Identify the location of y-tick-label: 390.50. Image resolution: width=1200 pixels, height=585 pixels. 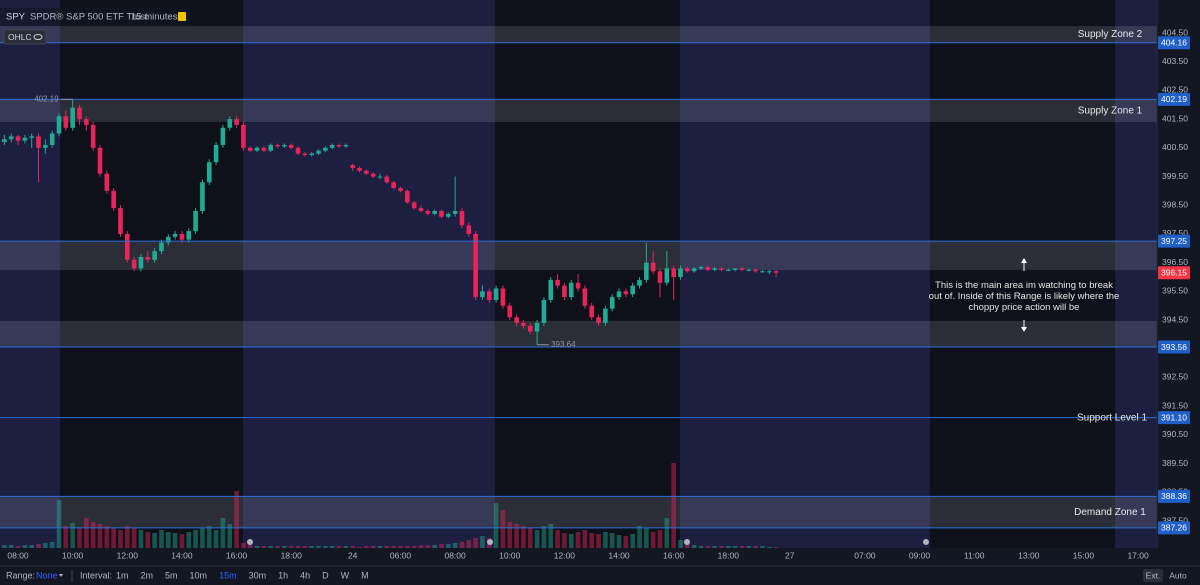
(1175, 434).